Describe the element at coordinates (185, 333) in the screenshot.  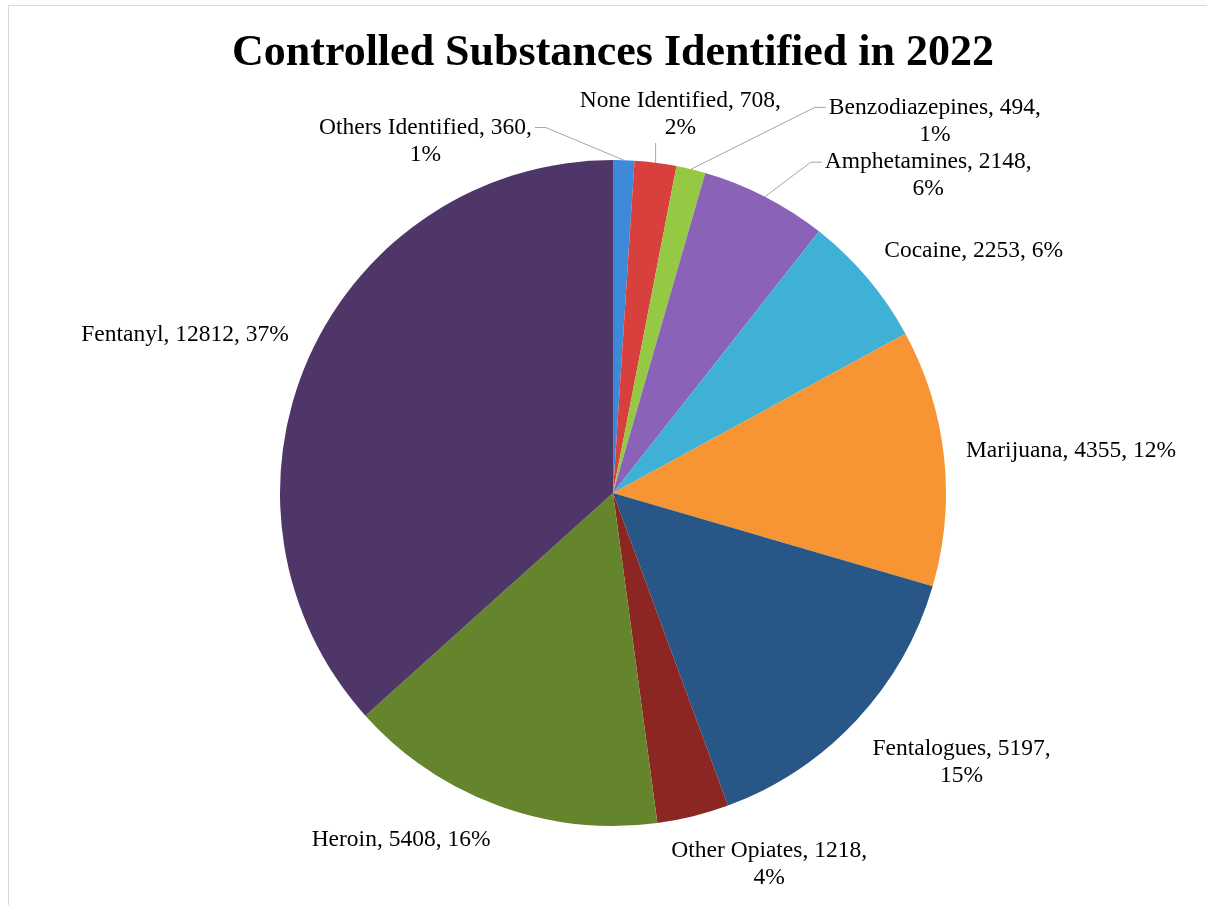
I see `slice-label: Fentanyl, 12812, 37%` at that location.